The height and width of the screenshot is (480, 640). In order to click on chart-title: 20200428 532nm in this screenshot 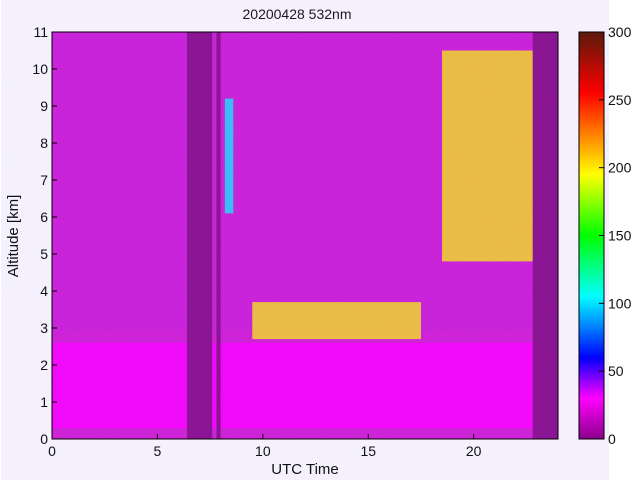, I will do `click(297, 14)`.